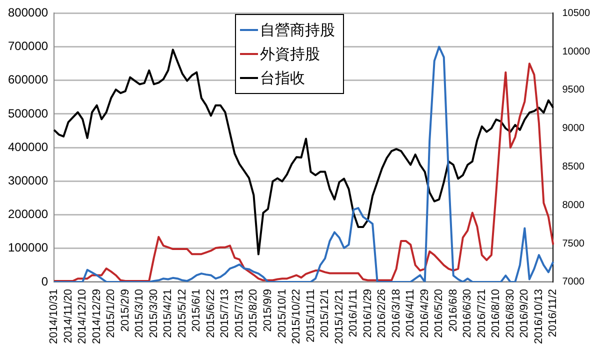 The image size is (598, 347). Describe the element at coordinates (28, 147) in the screenshot. I see `y-tick-label: 400000` at that location.